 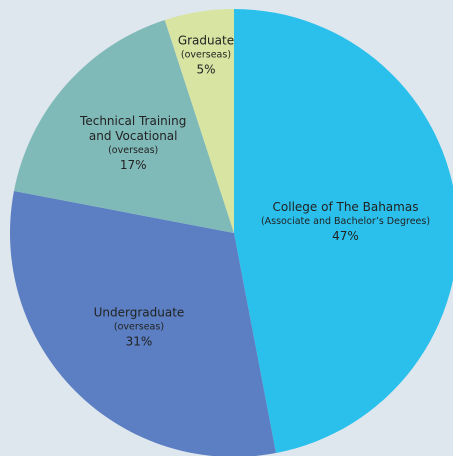 I want to click on slice-sublabel: (Associate and Bachelor’s Degrees), so click(x=345, y=221).